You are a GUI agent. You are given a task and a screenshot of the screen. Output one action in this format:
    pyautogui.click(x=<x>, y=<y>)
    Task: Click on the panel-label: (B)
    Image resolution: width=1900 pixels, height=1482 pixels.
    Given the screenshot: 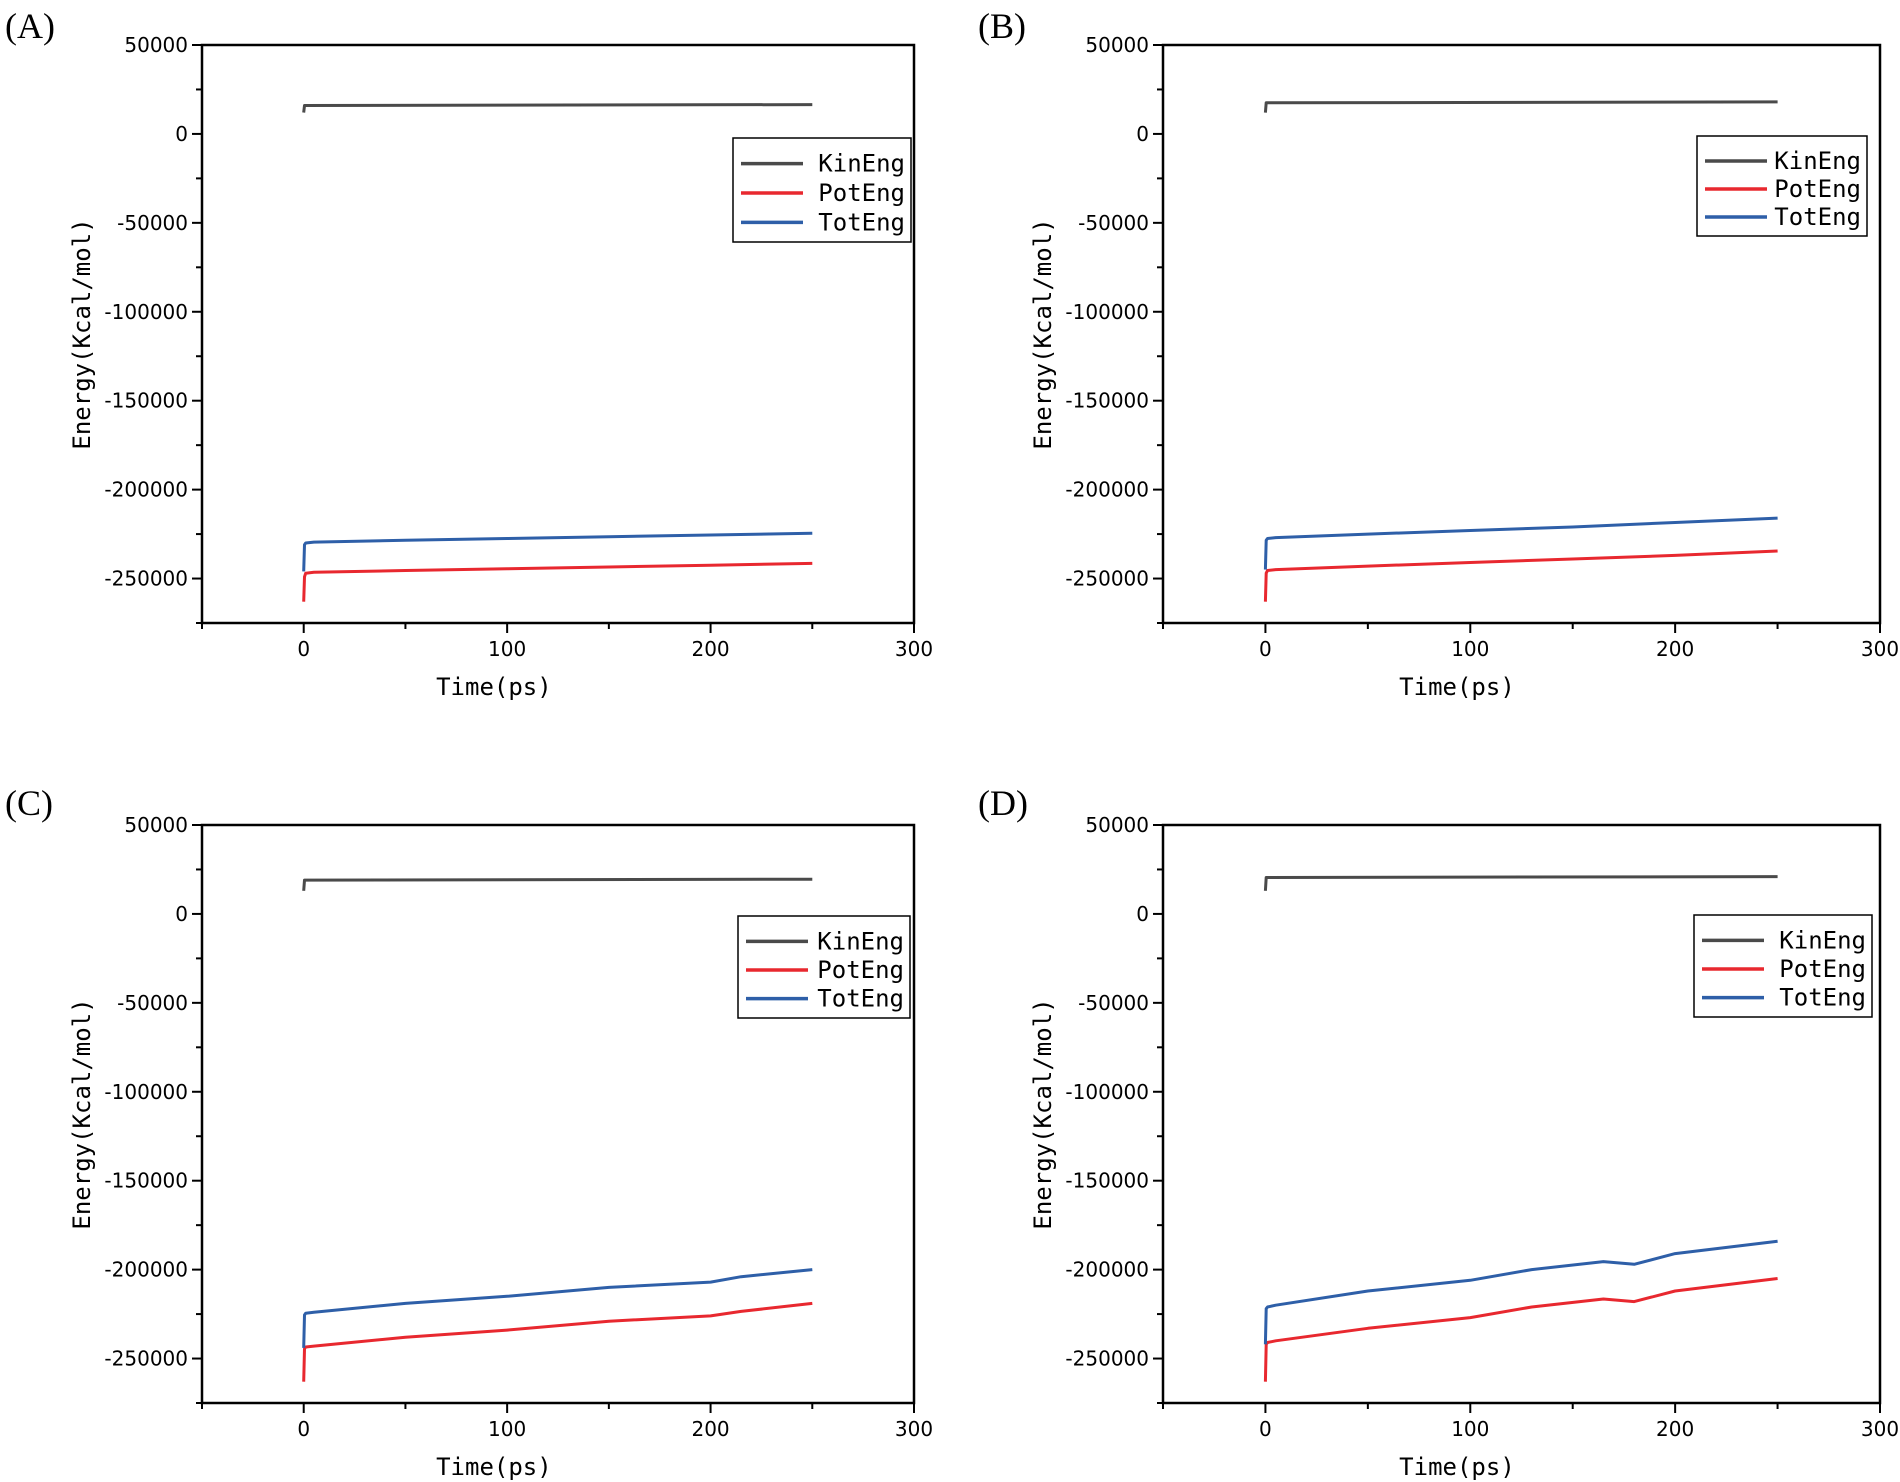 What is the action you would take?
    pyautogui.click(x=1002, y=26)
    